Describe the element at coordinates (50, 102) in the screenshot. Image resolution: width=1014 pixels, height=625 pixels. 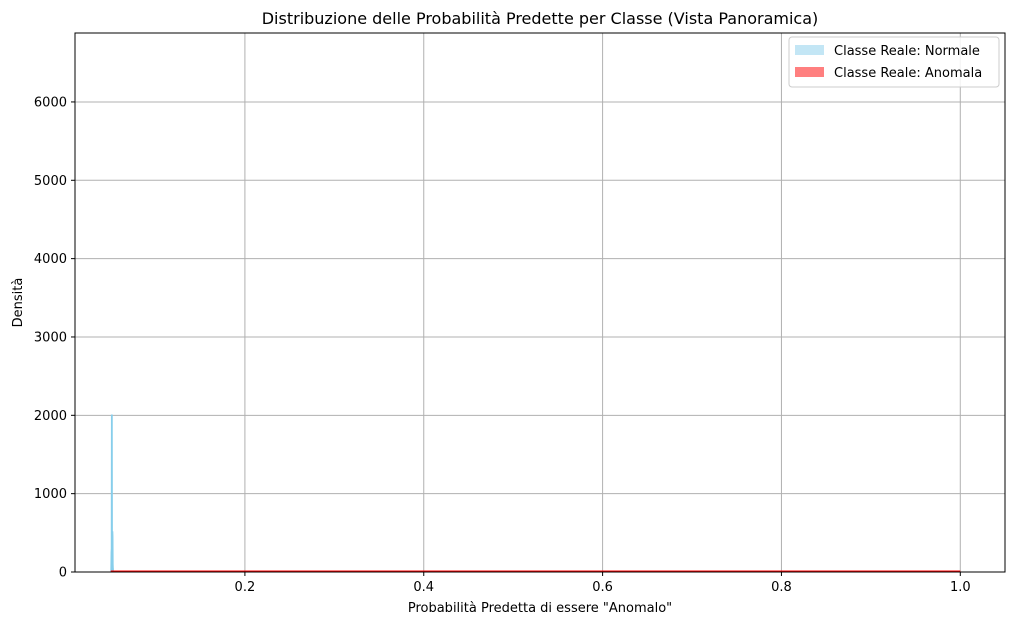
I see `y-tick-label: 6000` at that location.